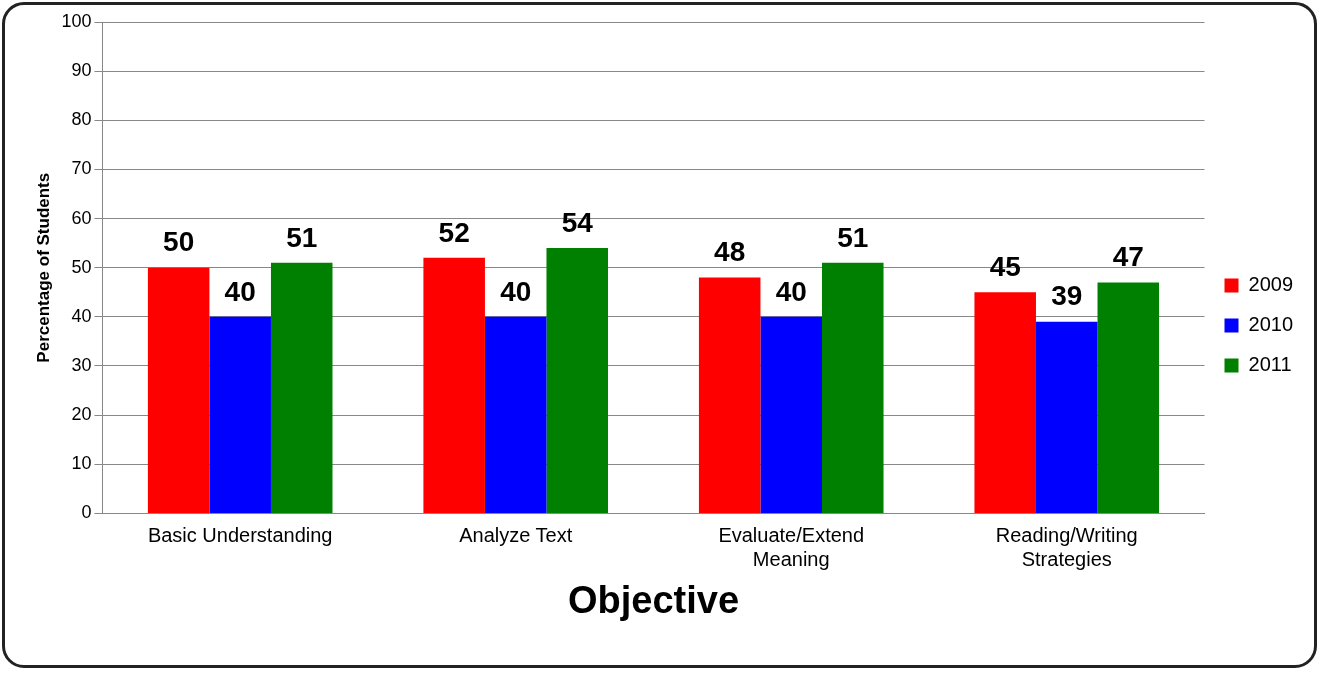 Image resolution: width=1323 pixels, height=674 pixels. Describe the element at coordinates (81, 266) in the screenshot. I see `y-tick-label: 50` at that location.